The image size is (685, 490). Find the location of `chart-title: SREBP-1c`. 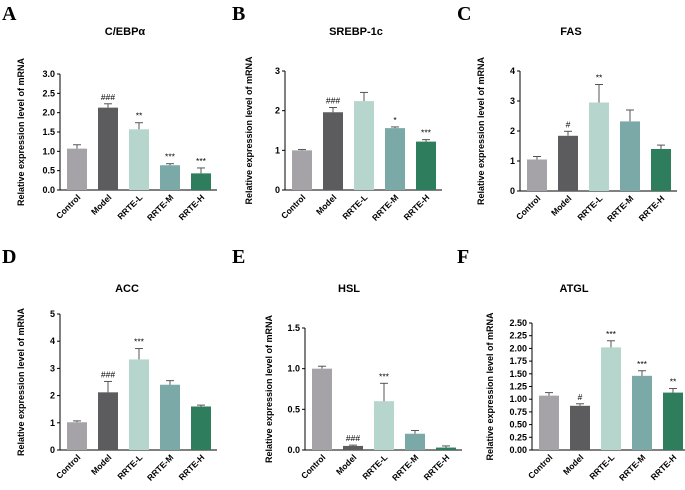

chart-title: SREBP-1c is located at coordinates (356, 32).